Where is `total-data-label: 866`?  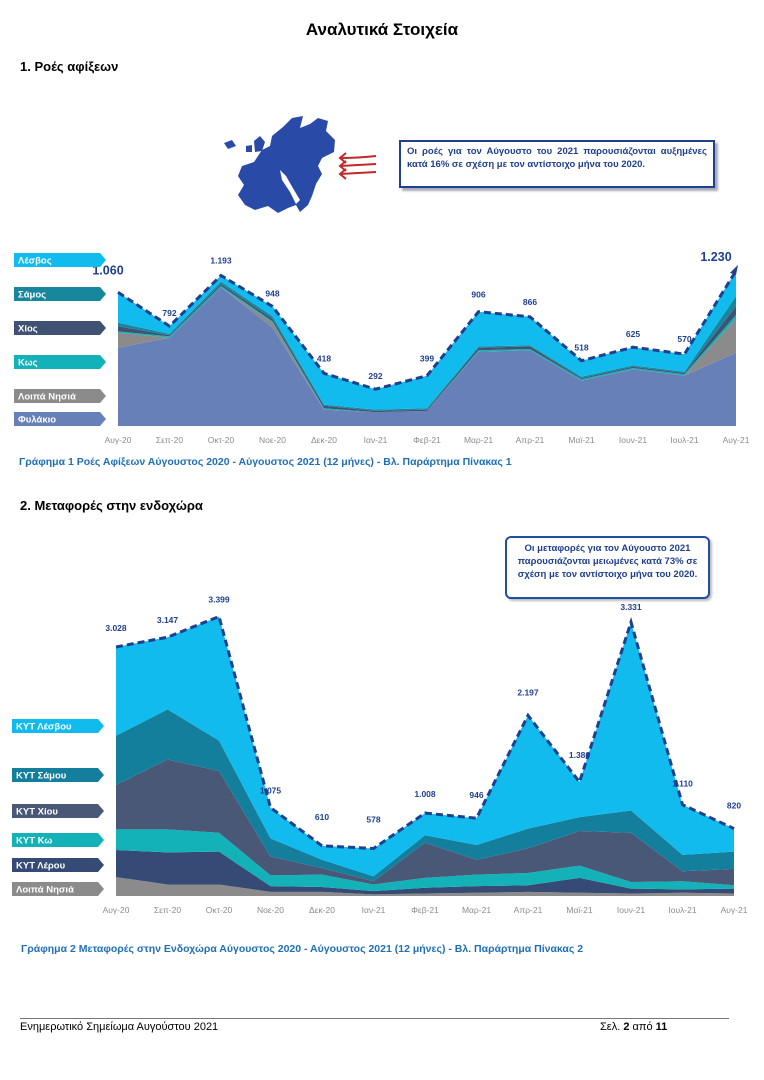
total-data-label: 866 is located at coordinates (530, 302).